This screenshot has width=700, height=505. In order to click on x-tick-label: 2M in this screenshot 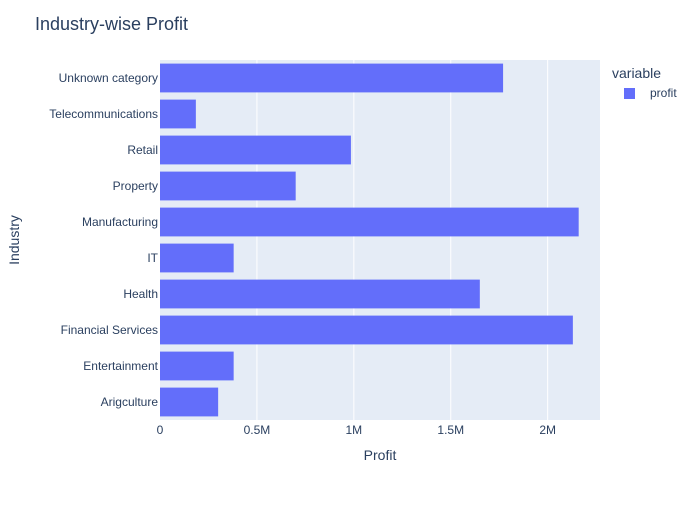, I will do `click(547, 430)`.